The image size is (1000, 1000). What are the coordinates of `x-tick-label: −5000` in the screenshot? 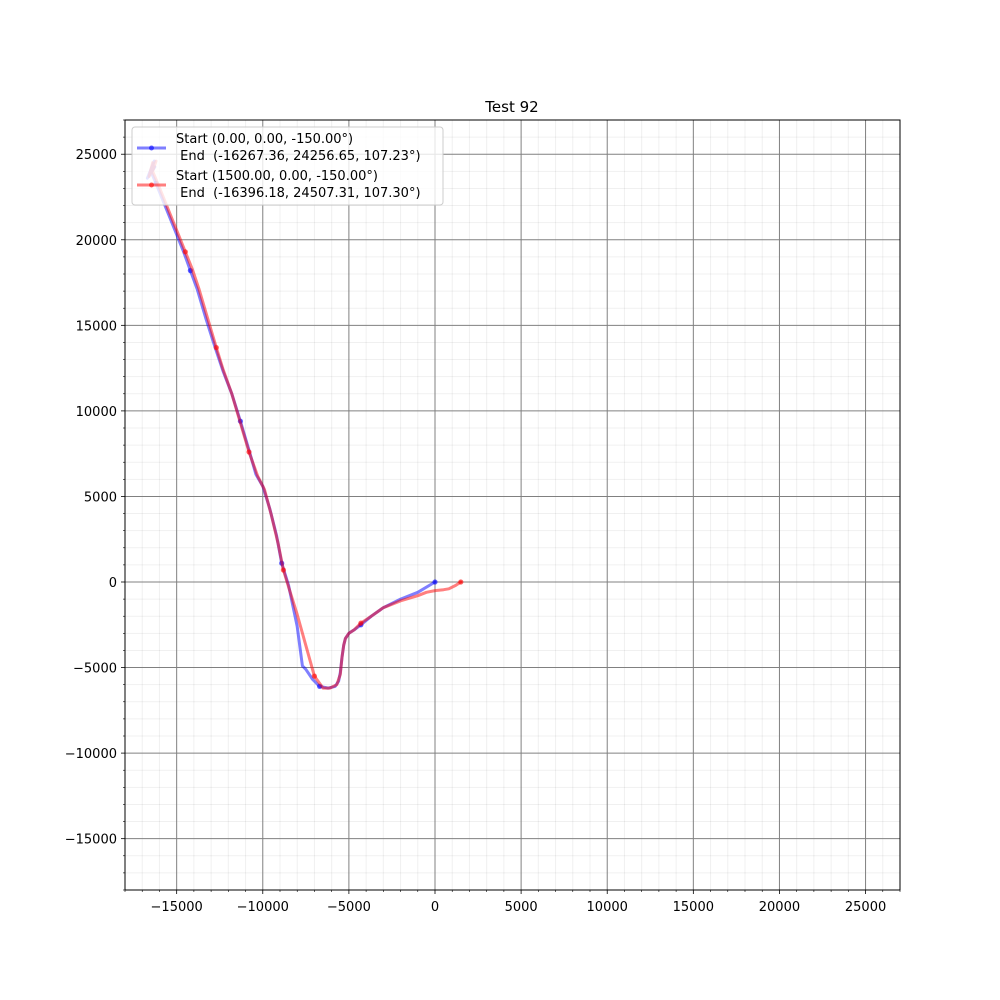 It's located at (349, 907).